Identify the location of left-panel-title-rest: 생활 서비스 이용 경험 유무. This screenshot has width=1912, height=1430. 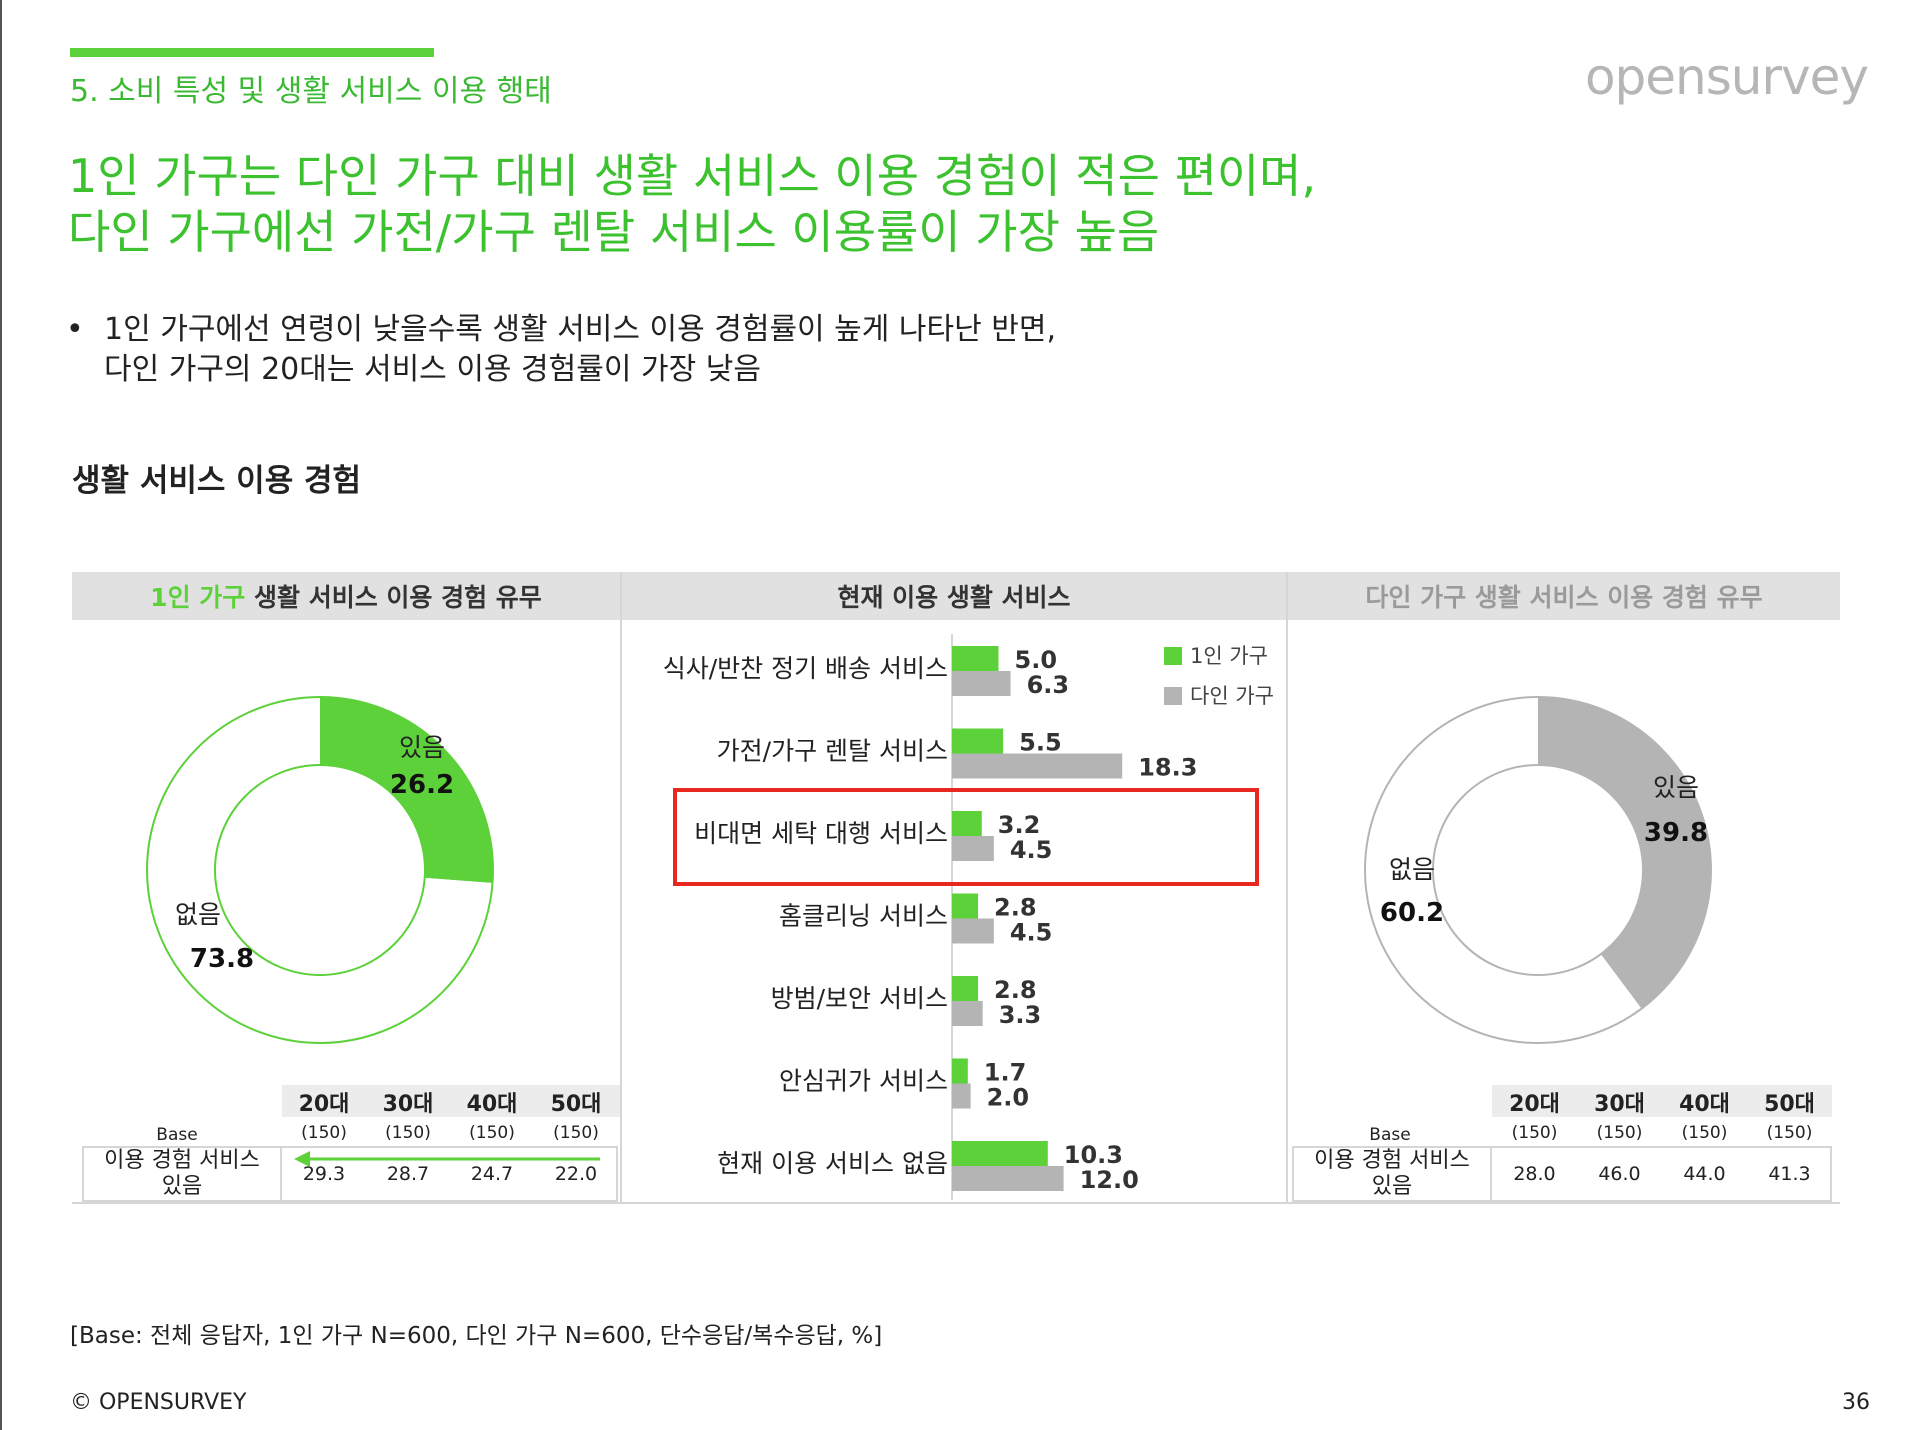
(393, 597).